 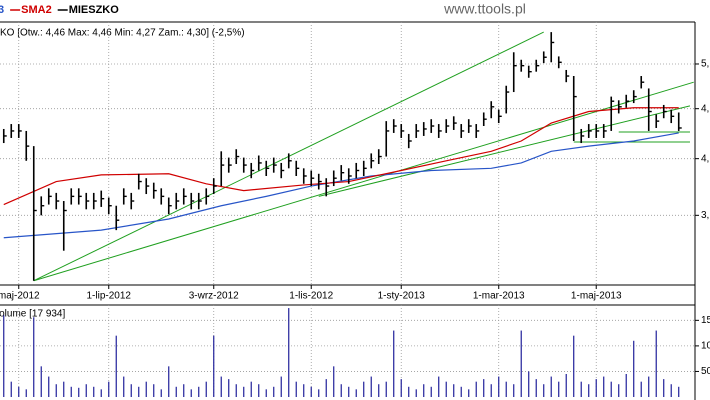 I want to click on x-tick-label: 1-lip-2012, so click(x=109, y=296).